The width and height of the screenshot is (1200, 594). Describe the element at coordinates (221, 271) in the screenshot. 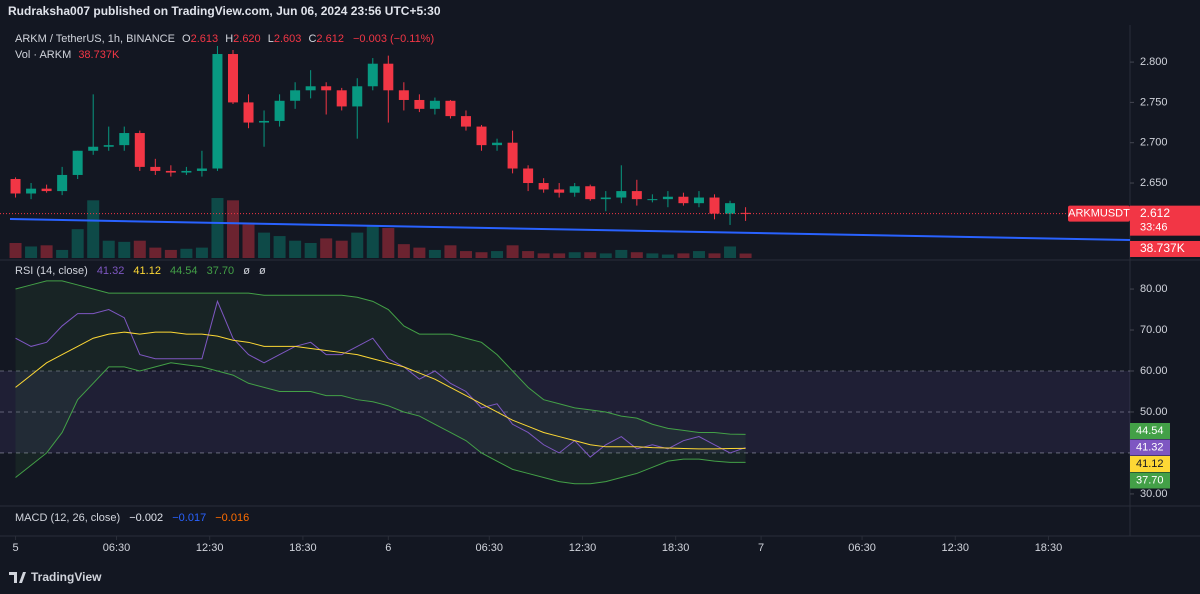

I see `lower-value: 37.70` at that location.